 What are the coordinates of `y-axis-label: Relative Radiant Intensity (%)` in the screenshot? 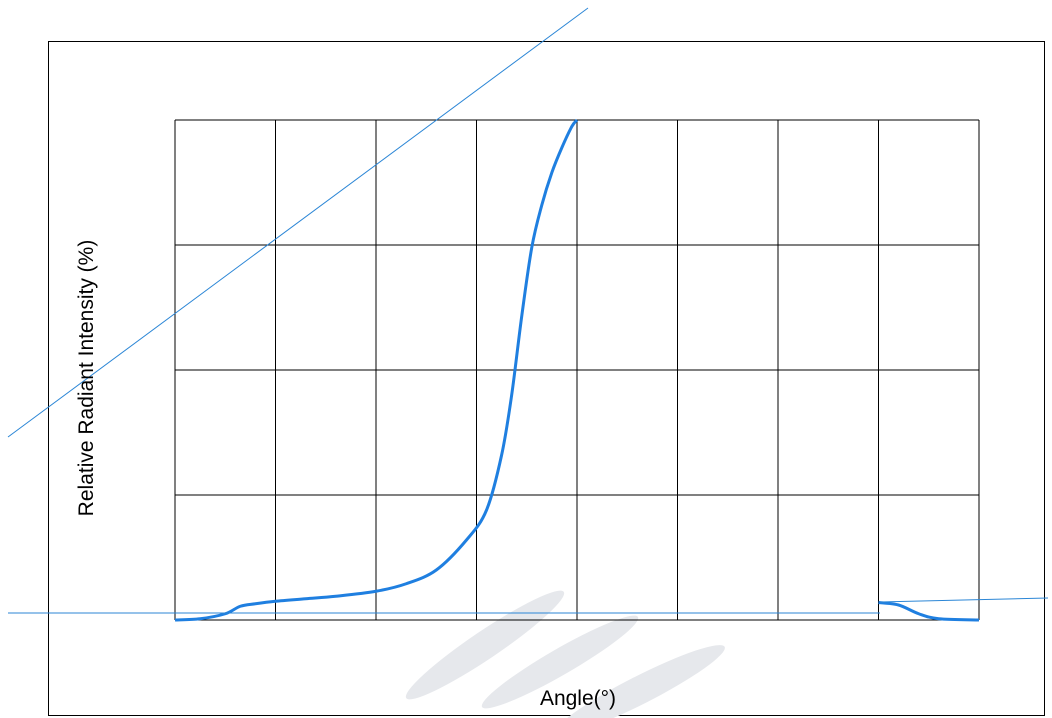 It's located at (86, 378).